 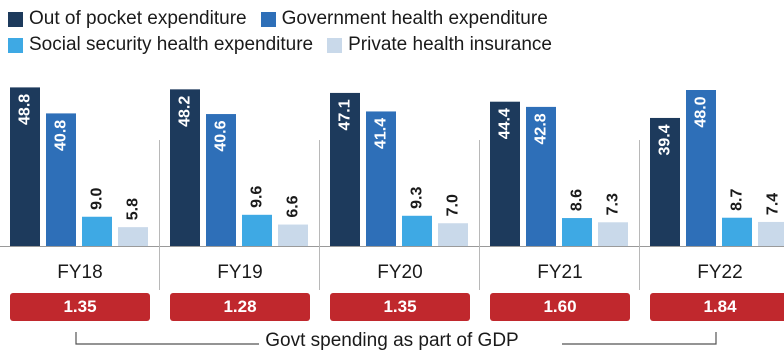 What do you see at coordinates (221, 135) in the screenshot?
I see `data-label-government-fy19: 40.6` at bounding box center [221, 135].